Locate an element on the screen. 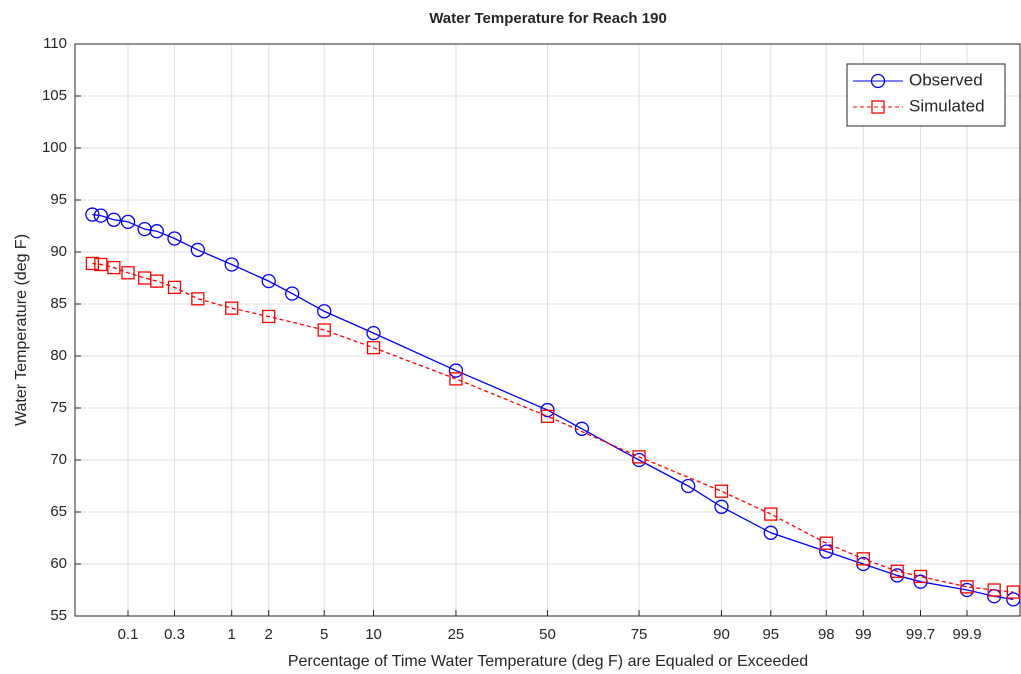 Image resolution: width=1021 pixels, height=674 pixels. x-tick-label: 75 is located at coordinates (639, 634).